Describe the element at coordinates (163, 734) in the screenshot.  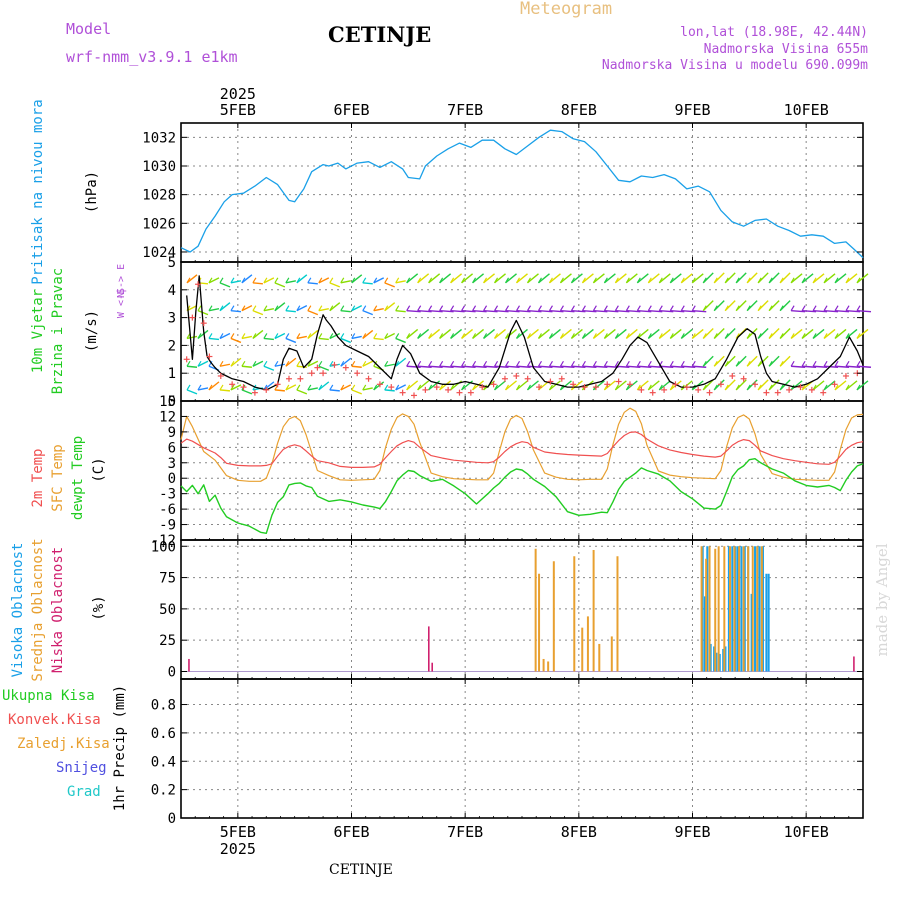
I see `precip-ytick-label: 0.6` at that location.